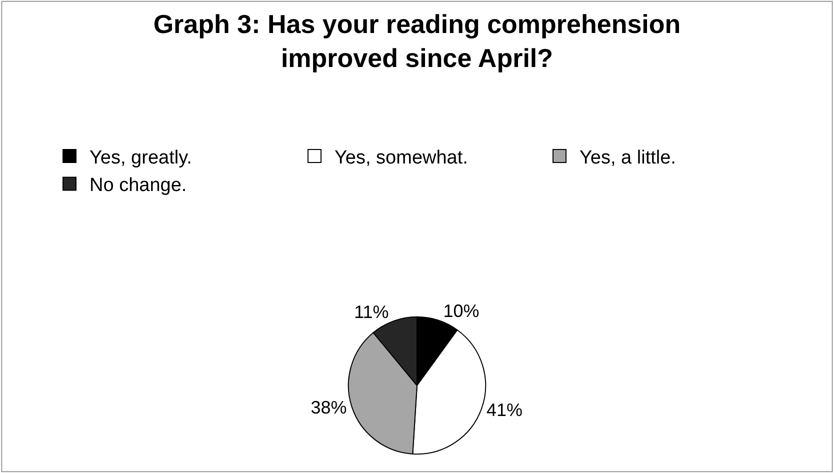 Image resolution: width=834 pixels, height=473 pixels. I want to click on data-label: 10%, so click(461, 311).